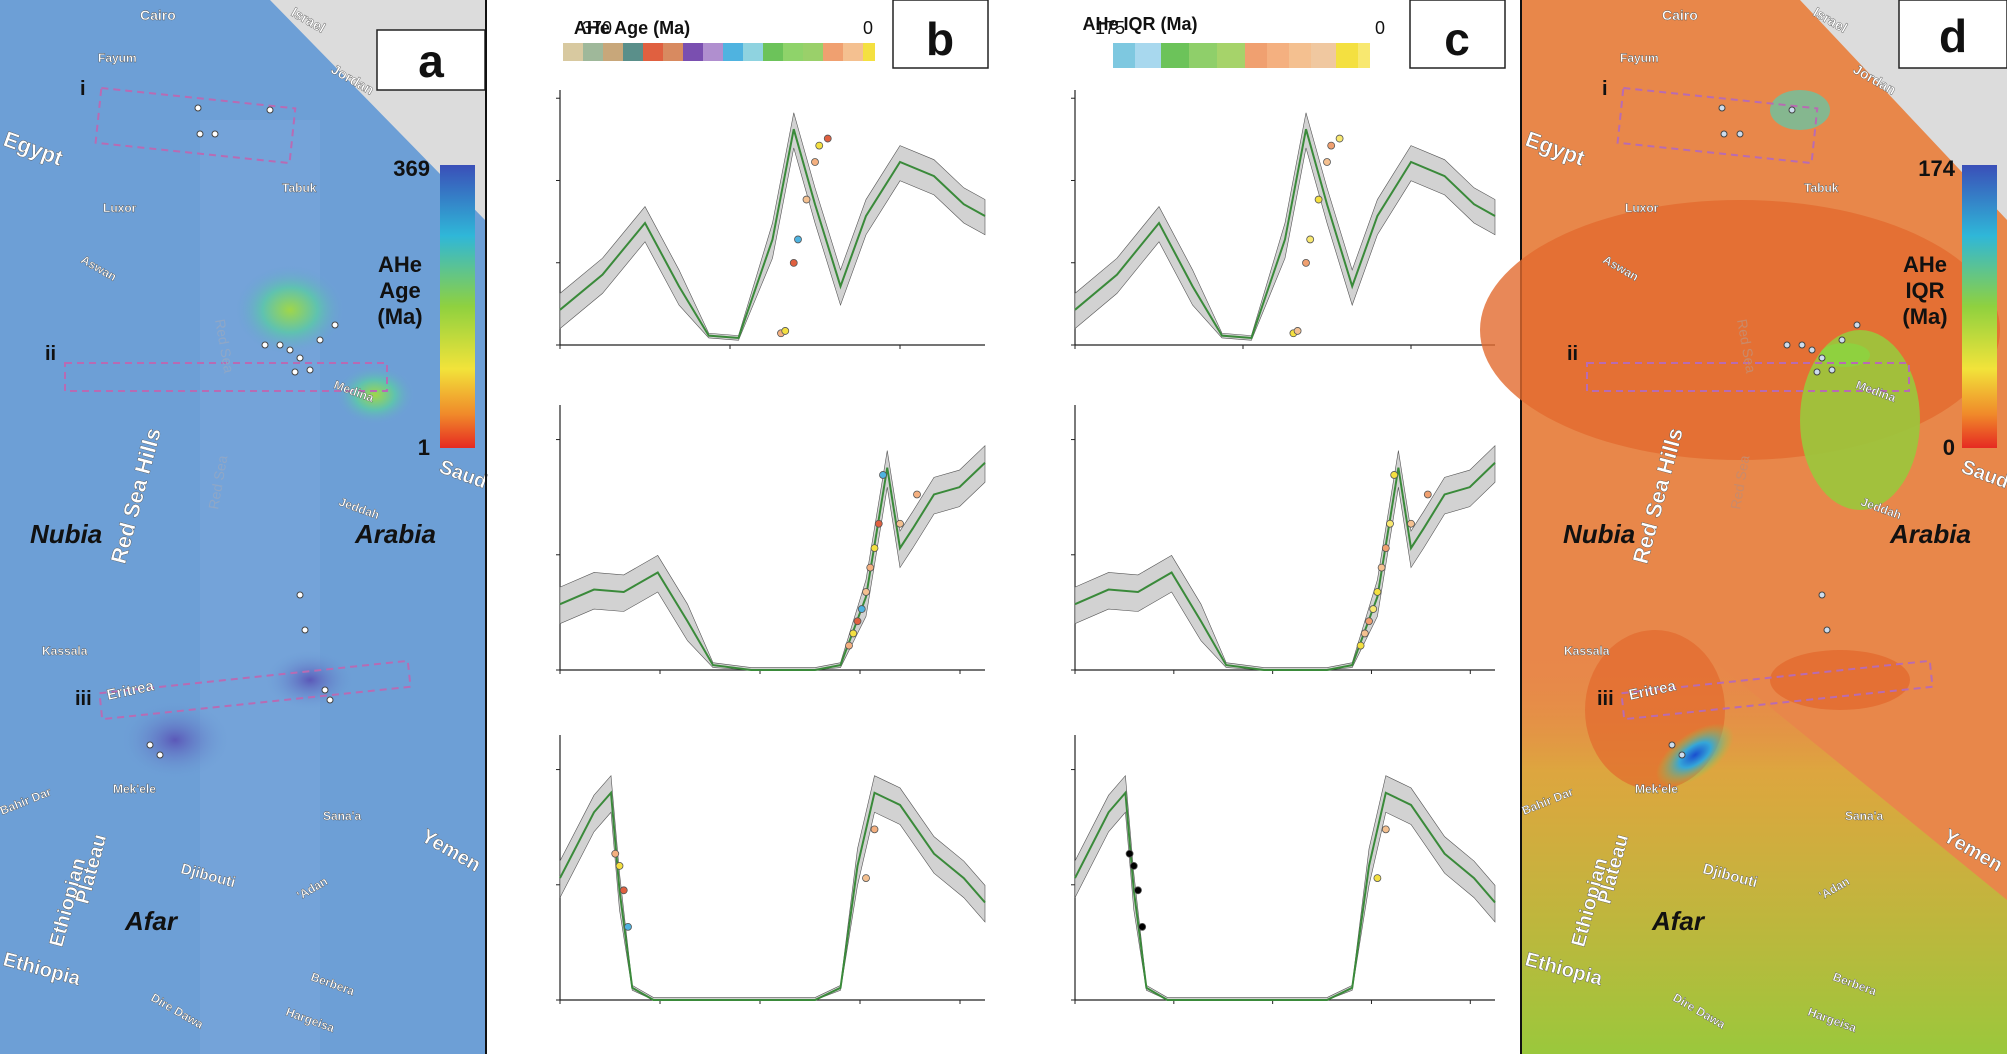 The image size is (2007, 1054). Describe the element at coordinates (120, 208) in the screenshot. I see `place-luxor: Luxor` at that location.